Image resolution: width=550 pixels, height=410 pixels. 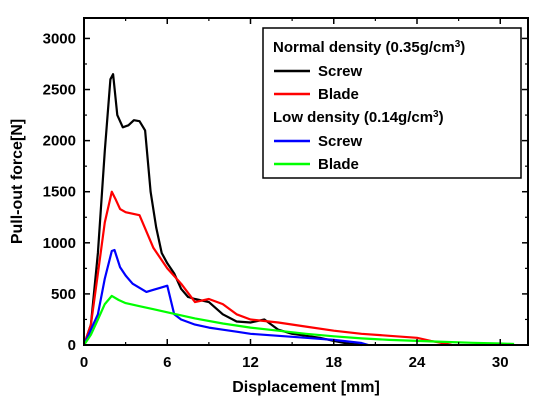 What do you see at coordinates (462, 47) in the screenshot?
I see `legend-group1-title-end: )` at bounding box center [462, 47].